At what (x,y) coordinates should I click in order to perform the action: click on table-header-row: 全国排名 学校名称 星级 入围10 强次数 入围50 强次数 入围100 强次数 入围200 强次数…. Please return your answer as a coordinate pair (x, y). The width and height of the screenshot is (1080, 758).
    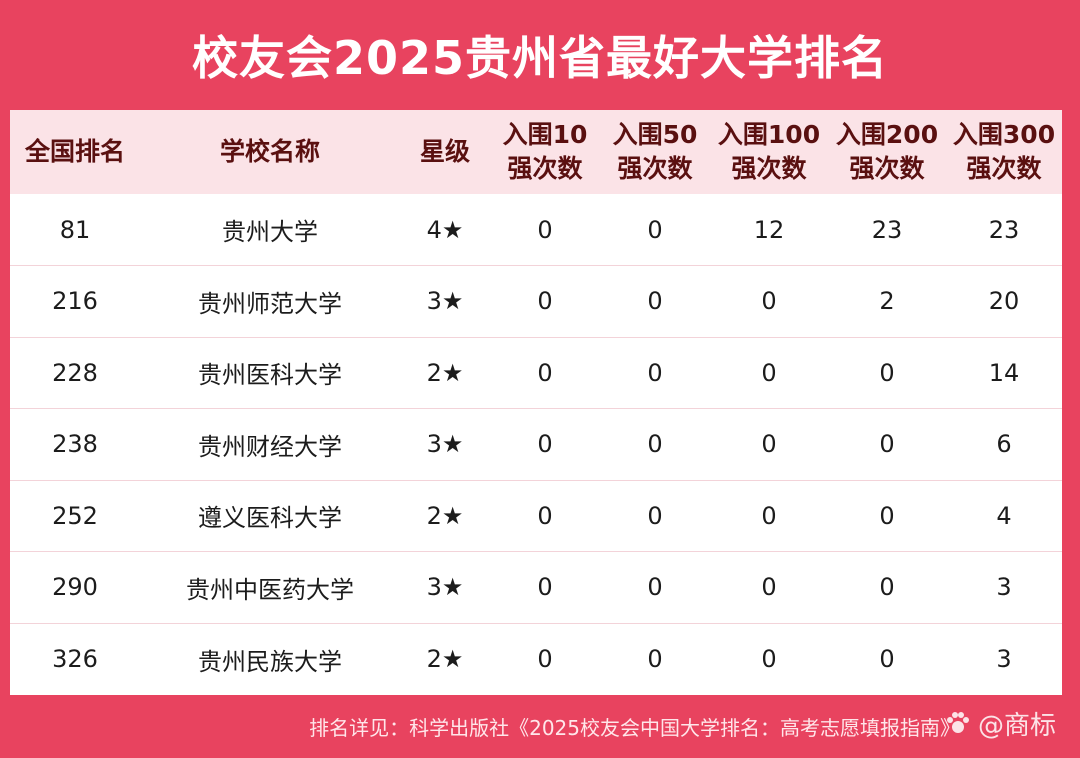
    Looking at the image, I should click on (536, 152).